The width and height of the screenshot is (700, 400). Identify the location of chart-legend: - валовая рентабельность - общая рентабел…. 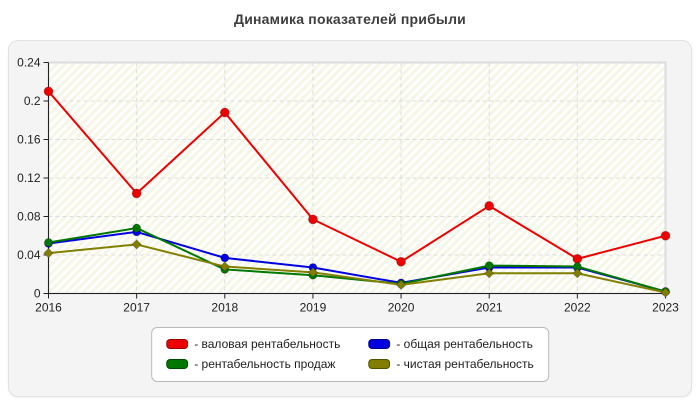
(350, 354).